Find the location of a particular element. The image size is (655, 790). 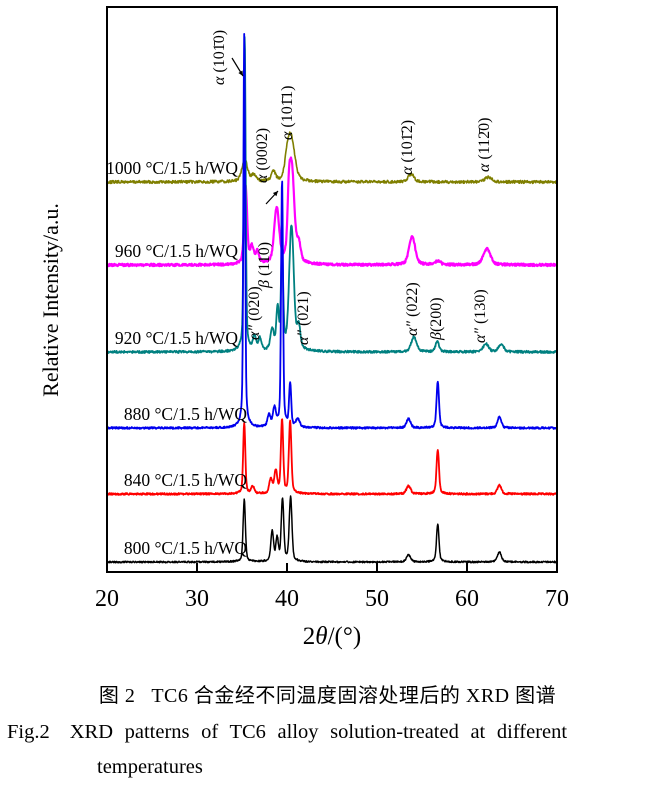

svg-text: α (101̄0) is located at coordinates (219, 57).